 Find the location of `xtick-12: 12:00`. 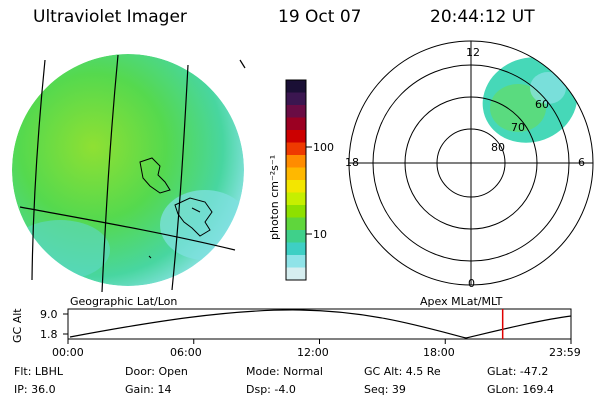

xtick-12: 12:00 is located at coordinates (313, 352).